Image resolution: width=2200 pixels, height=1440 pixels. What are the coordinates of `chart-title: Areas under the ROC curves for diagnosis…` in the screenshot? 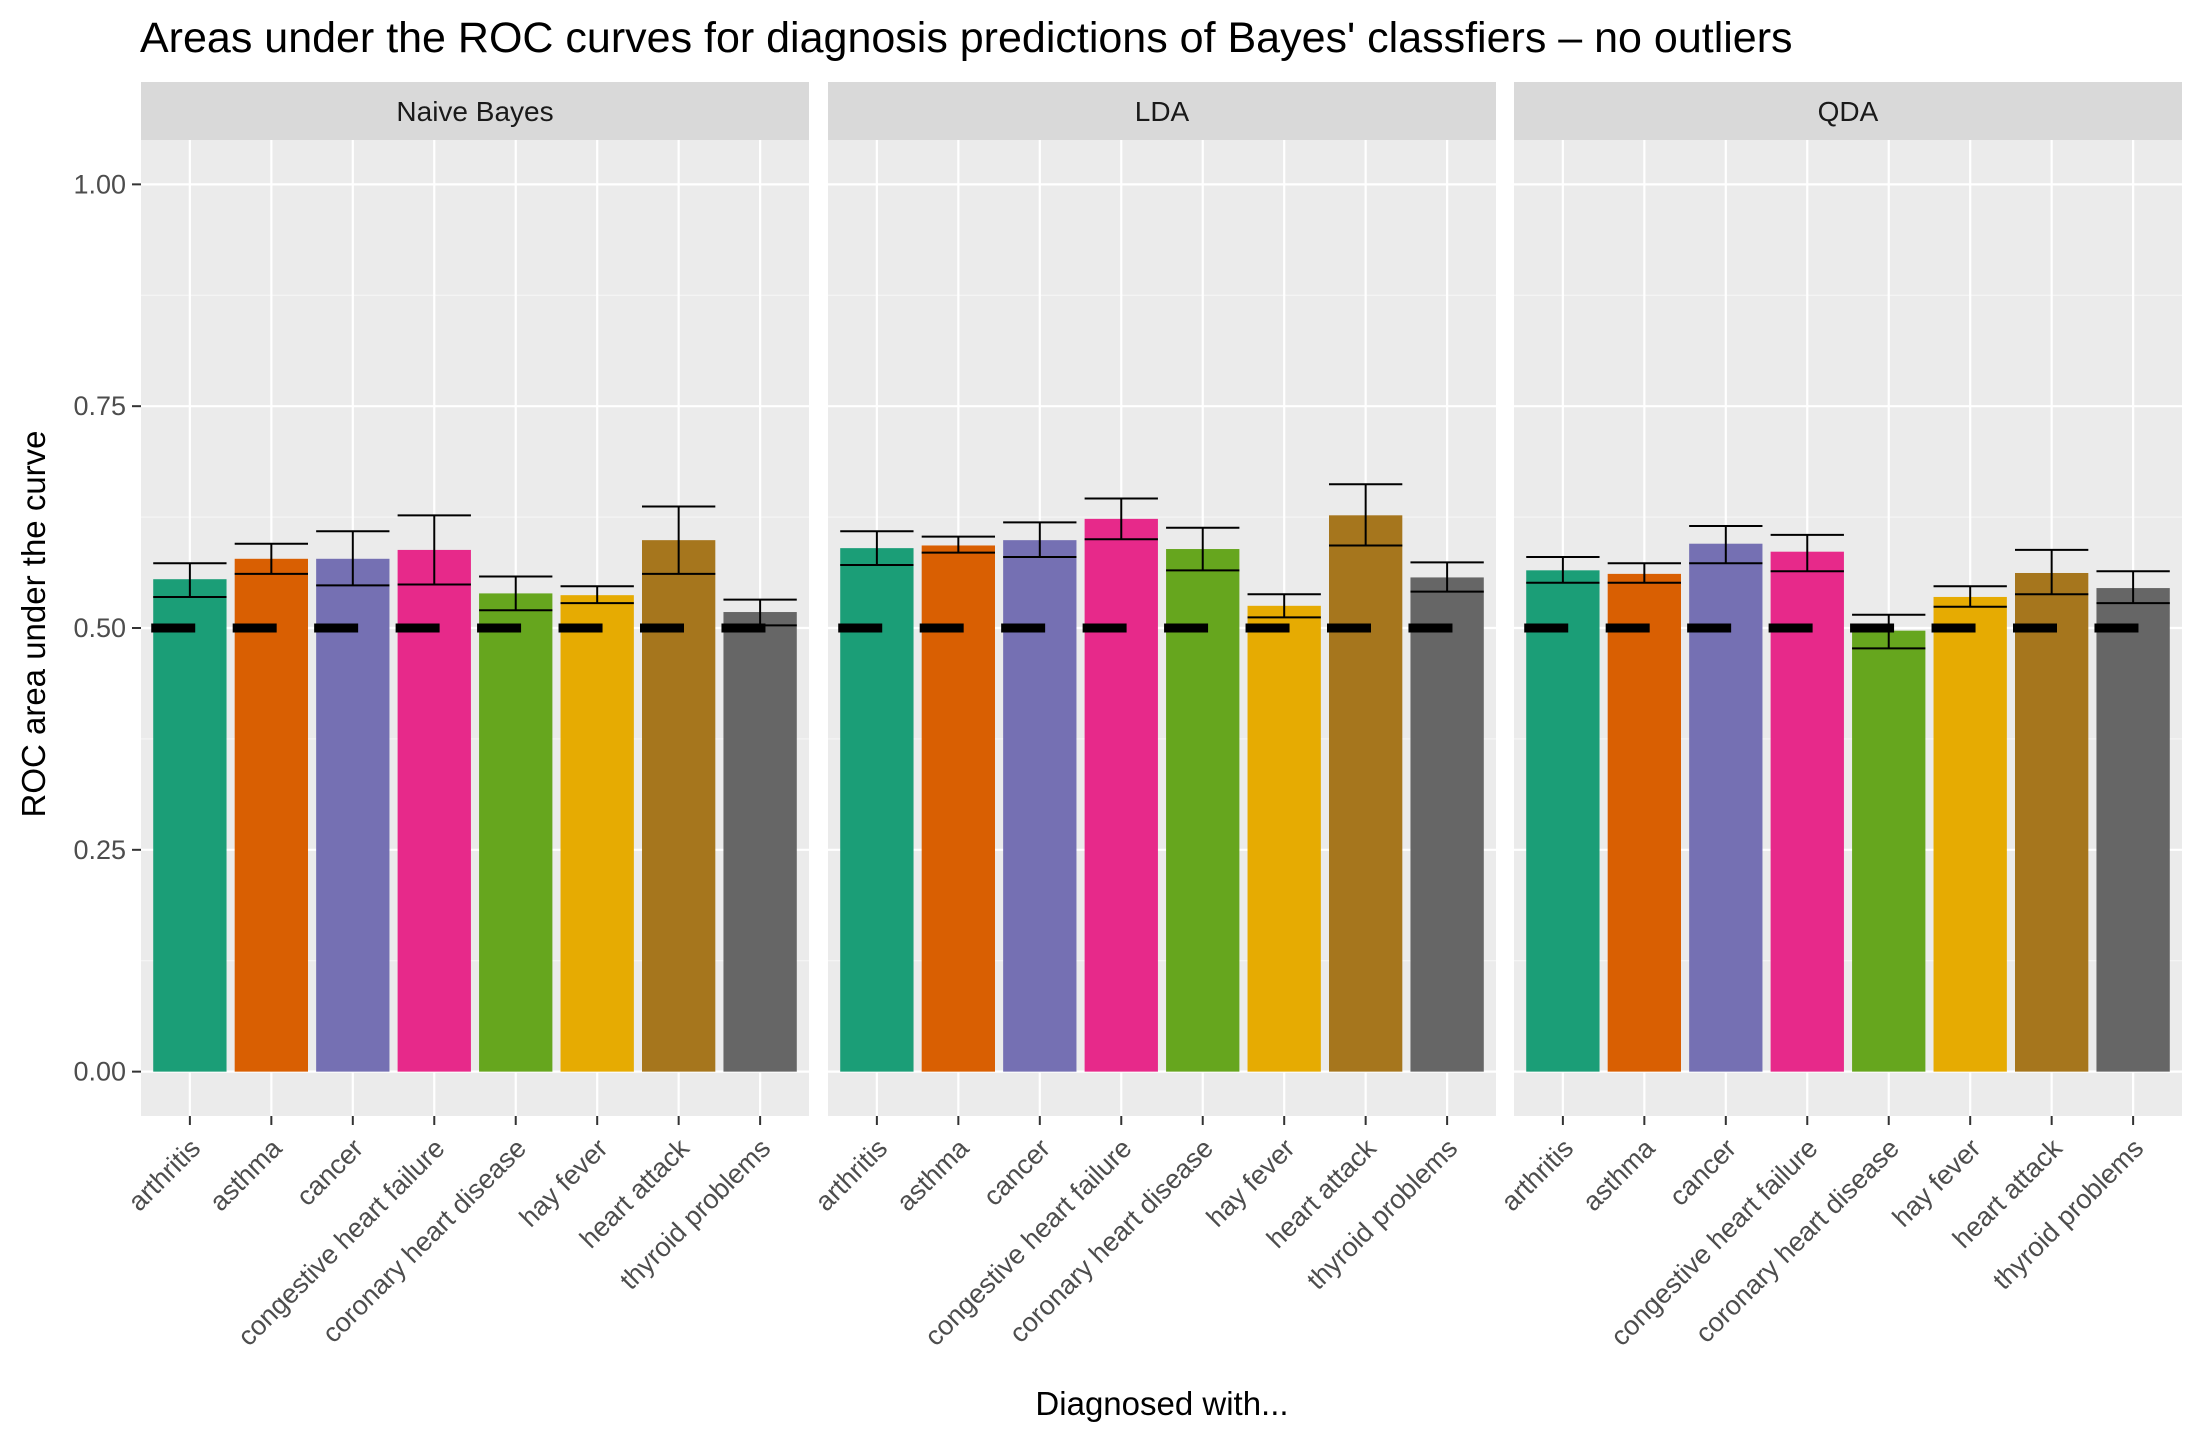 It's located at (966, 38).